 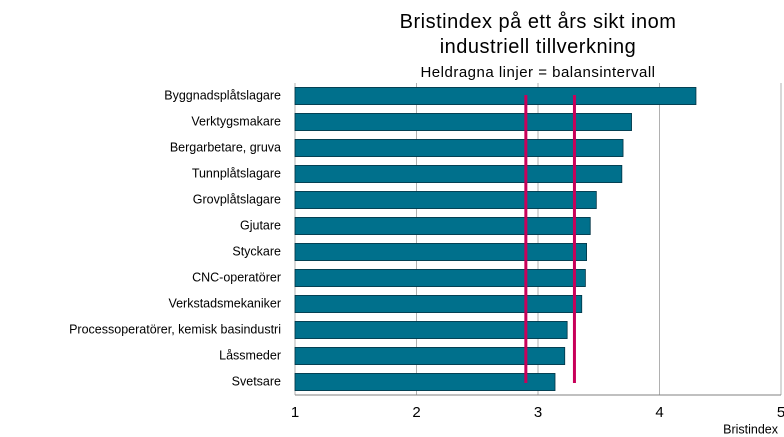 I want to click on x-tick-label: 4, so click(x=659, y=412).